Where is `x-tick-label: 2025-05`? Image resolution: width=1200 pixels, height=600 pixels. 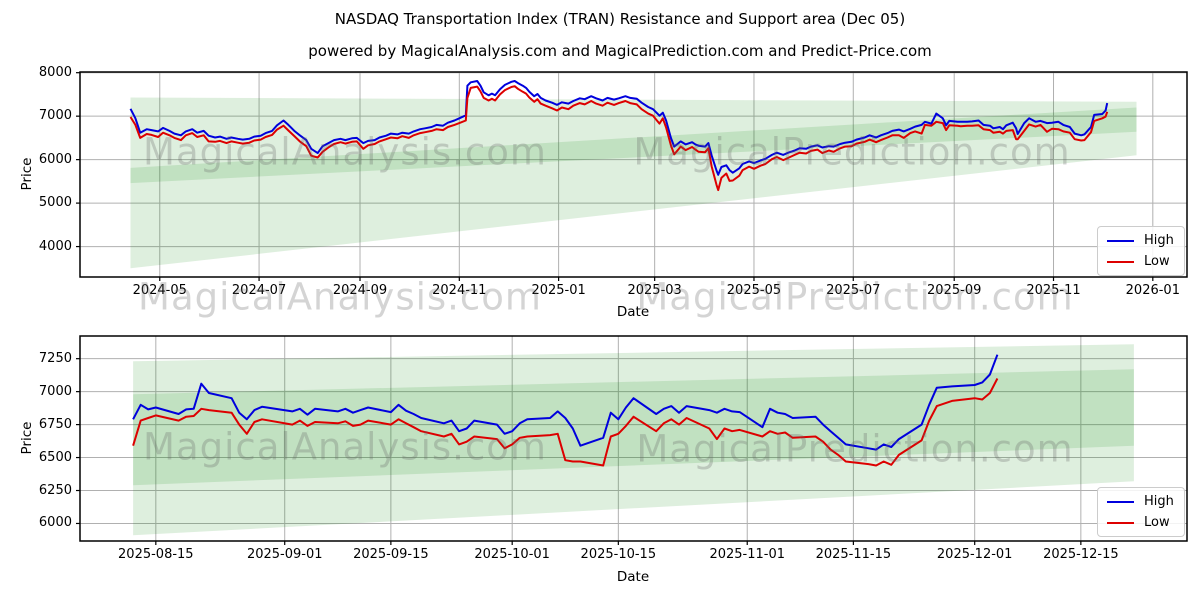 x-tick-label: 2025-05 is located at coordinates (754, 290).